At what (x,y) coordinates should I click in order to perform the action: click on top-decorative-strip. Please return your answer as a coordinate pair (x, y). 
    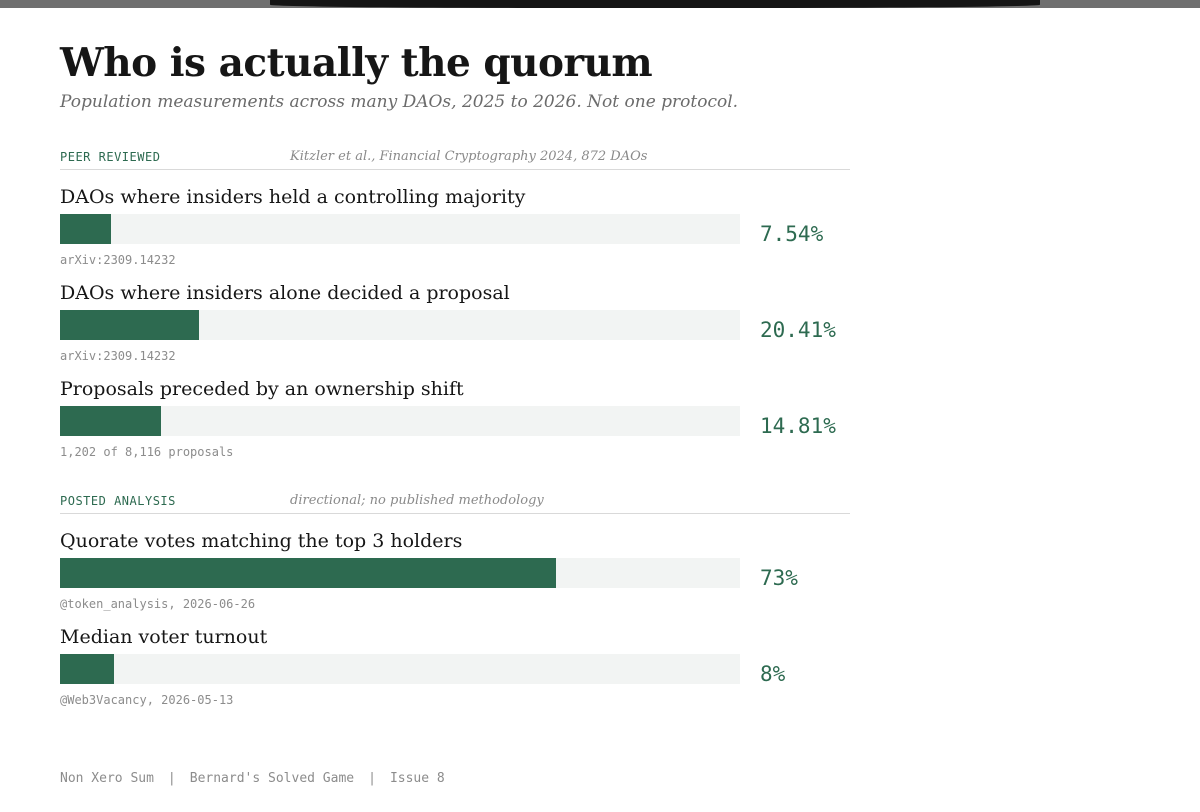
    Looking at the image, I should click on (600, 4).